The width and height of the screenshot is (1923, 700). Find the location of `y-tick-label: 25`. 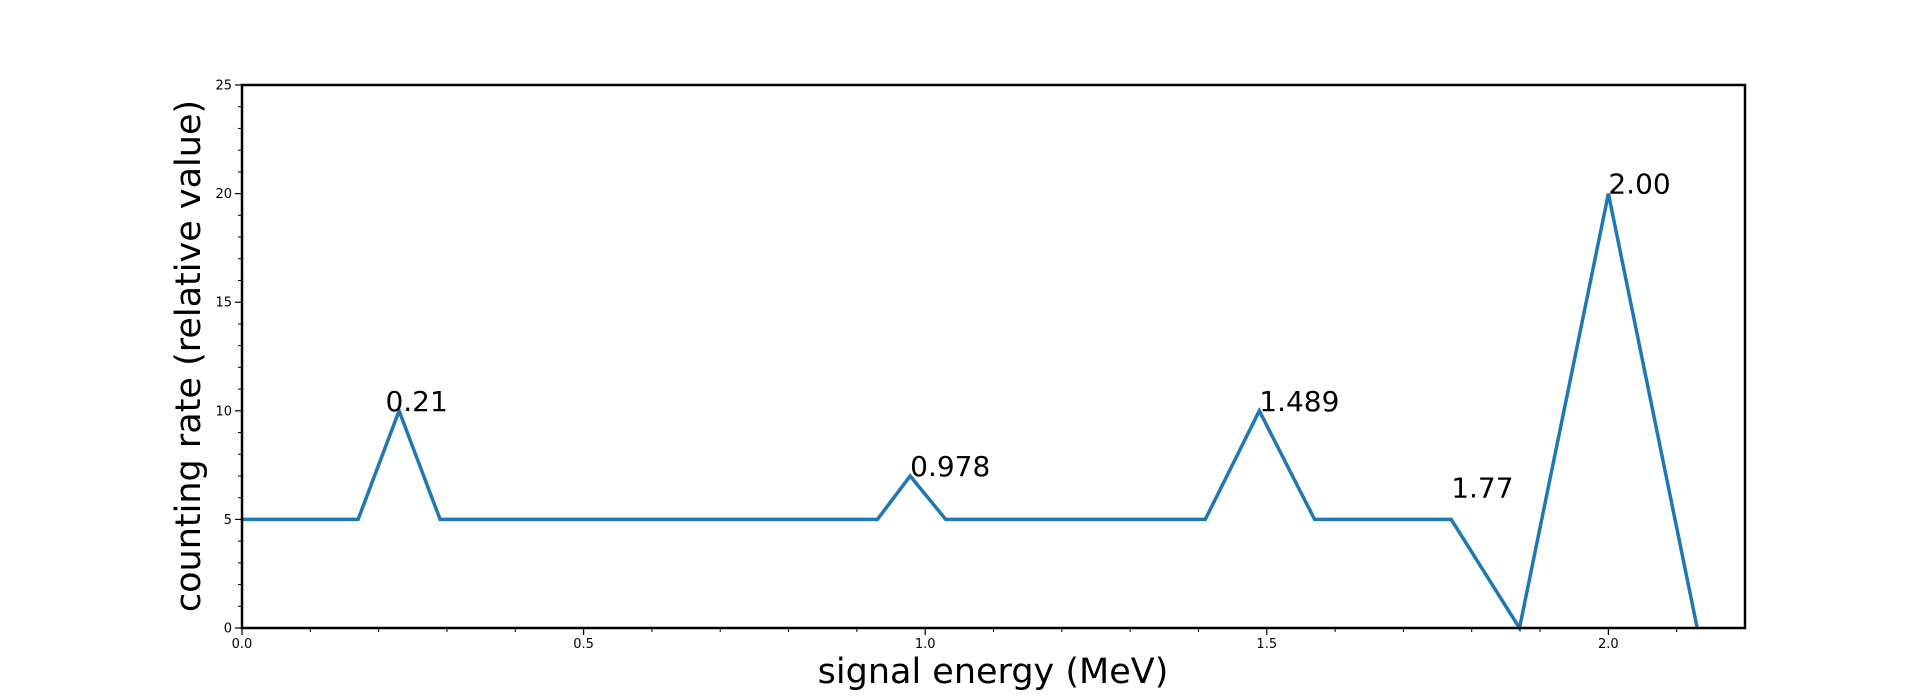

y-tick-label: 25 is located at coordinates (223, 86).